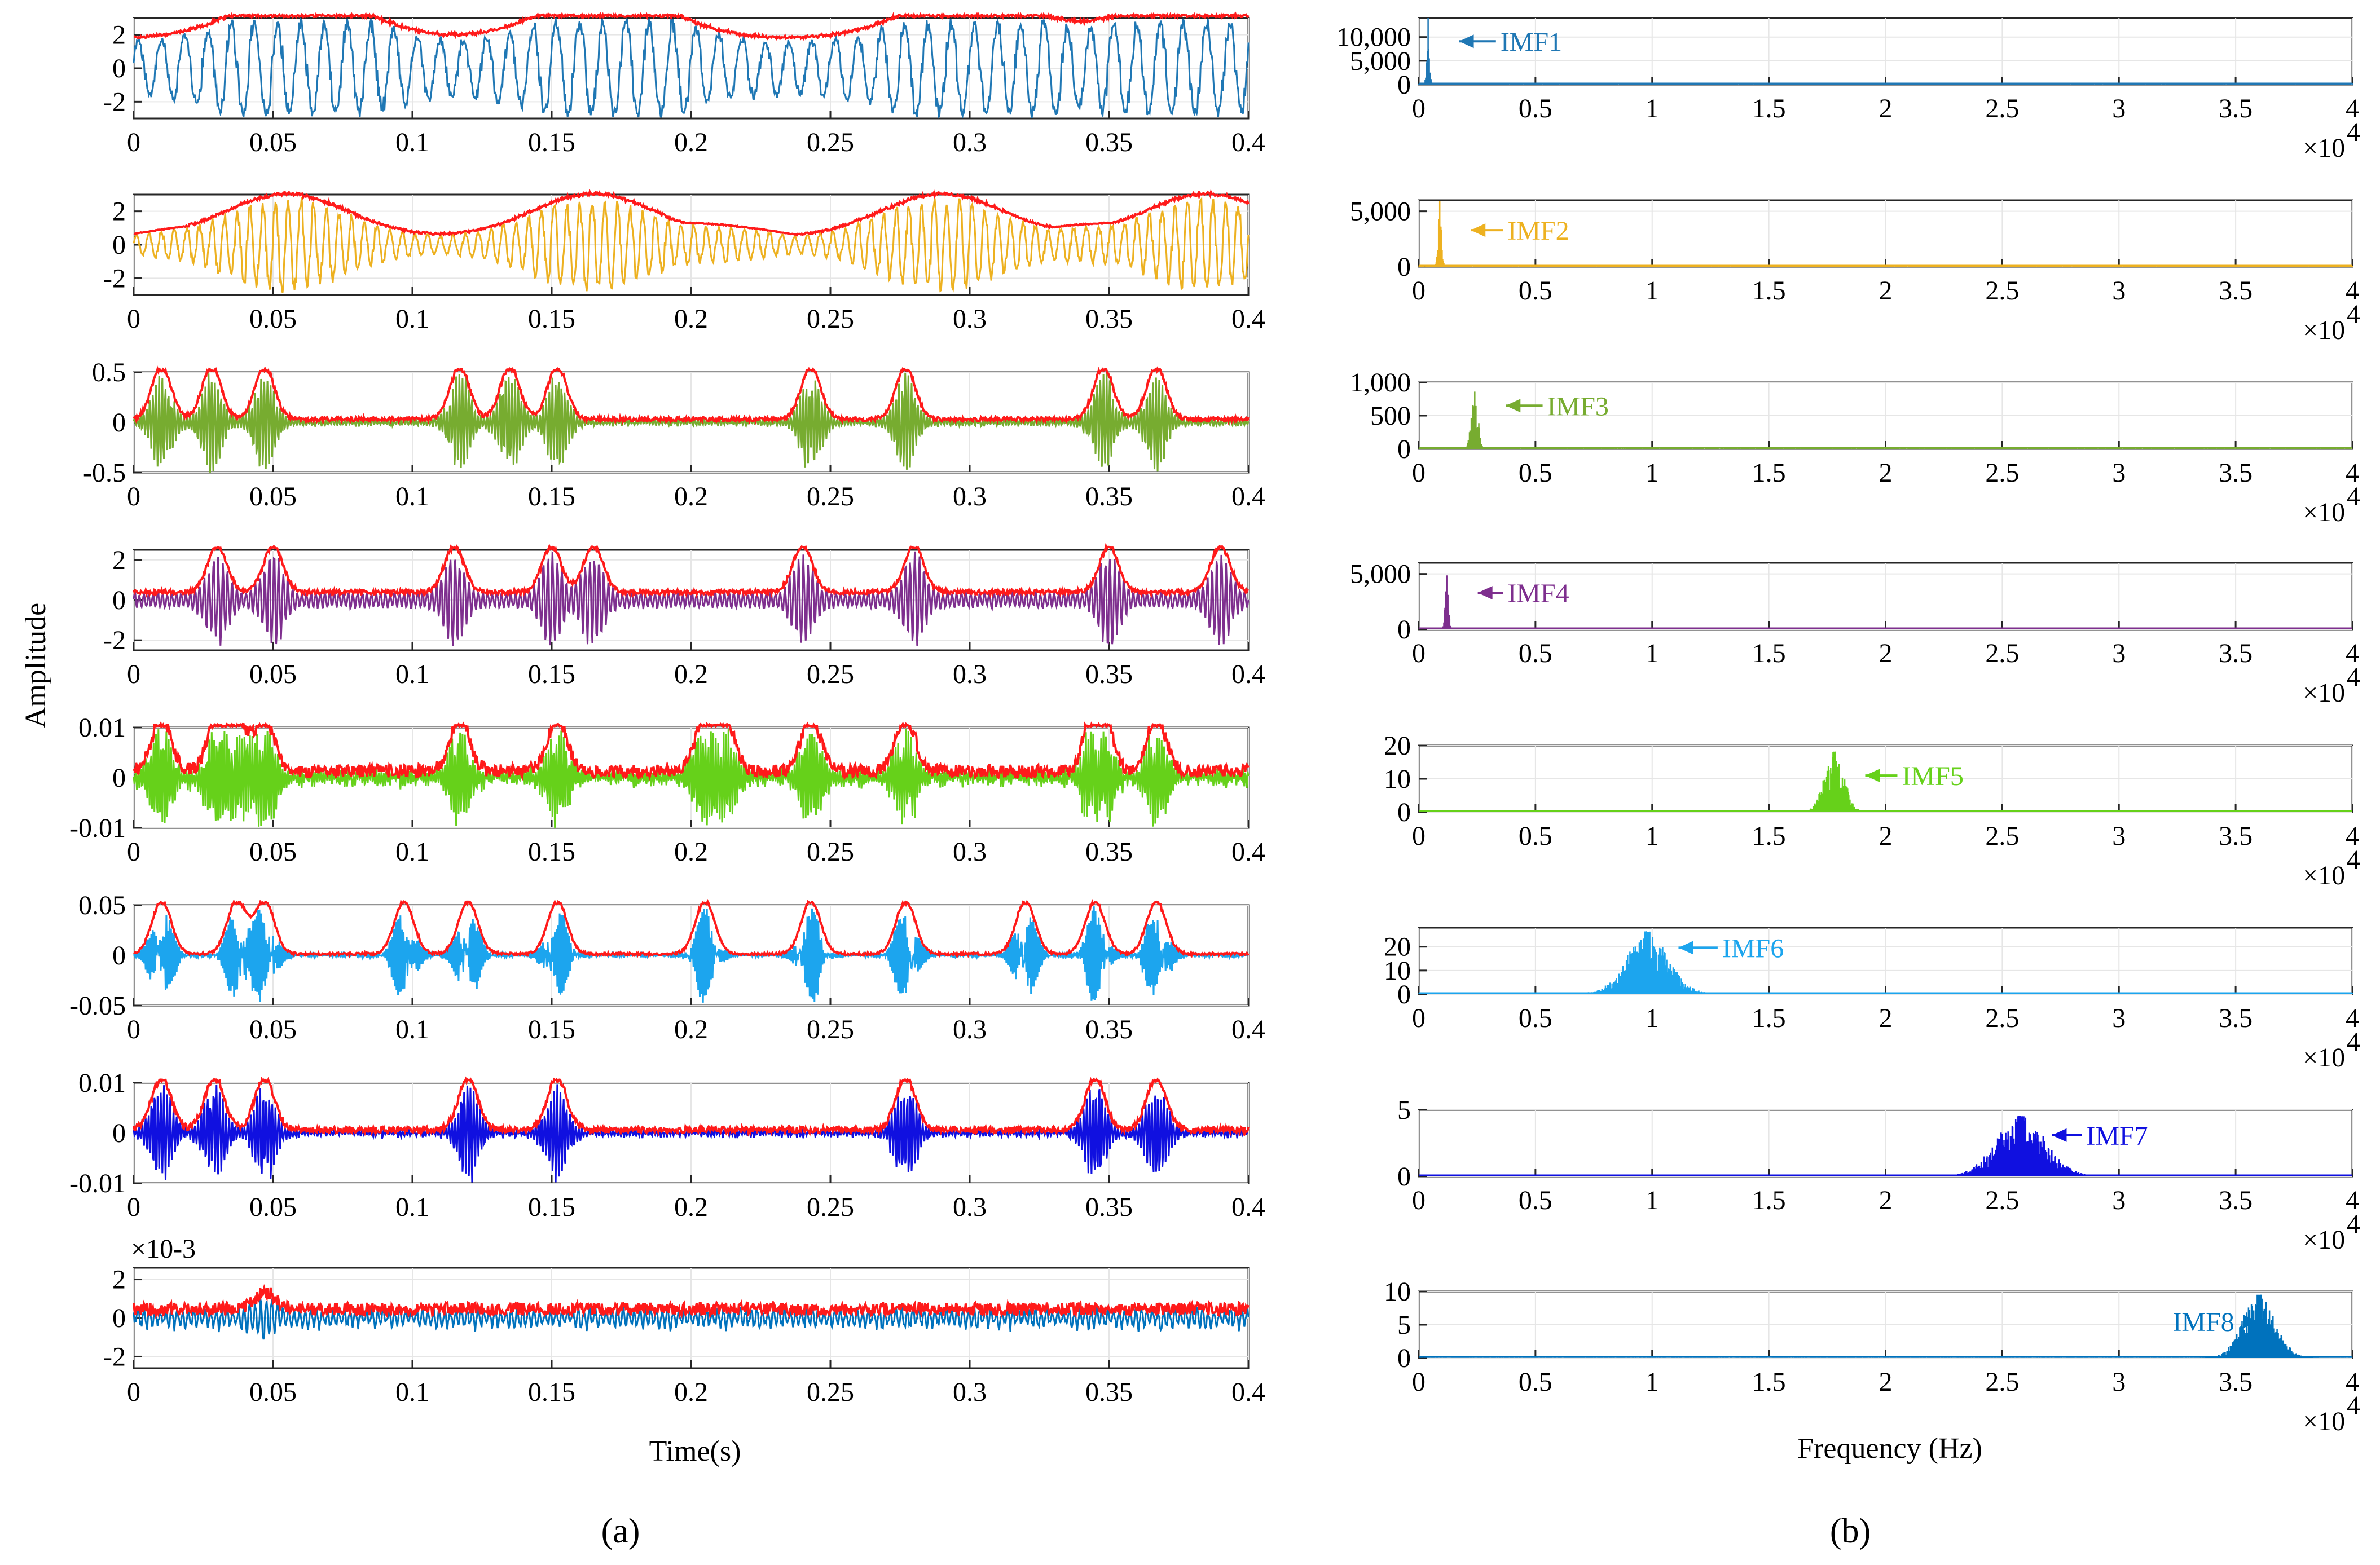 The image size is (2380, 1565). What do you see at coordinates (114, 278) in the screenshot?
I see `a-imf2-ytick-label: -2` at bounding box center [114, 278].